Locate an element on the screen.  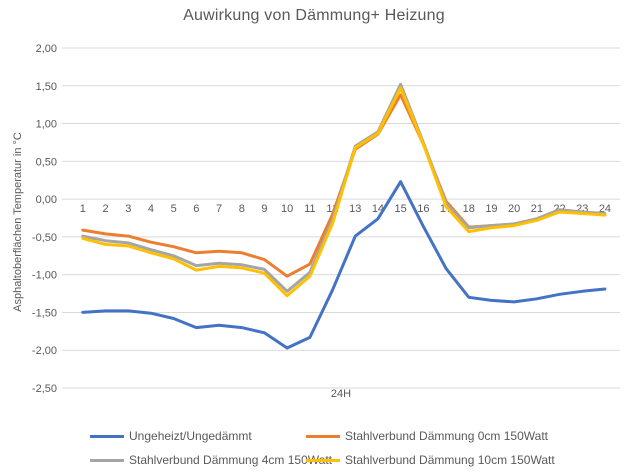
x-tick-label: 21 is located at coordinates (537, 209).